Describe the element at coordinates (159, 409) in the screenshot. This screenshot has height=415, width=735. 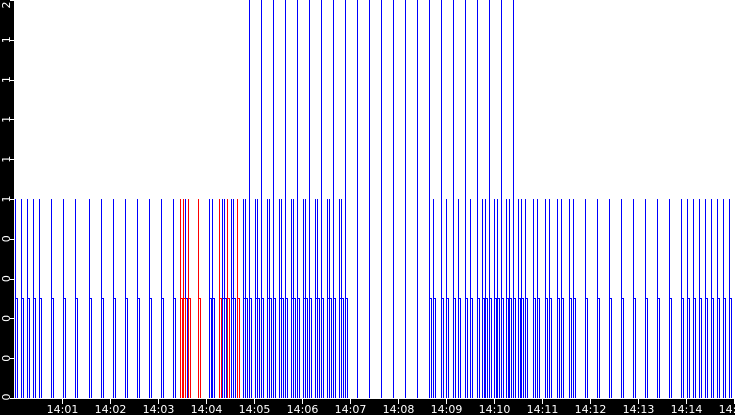
I see `x-tick-label: 14:03` at that location.